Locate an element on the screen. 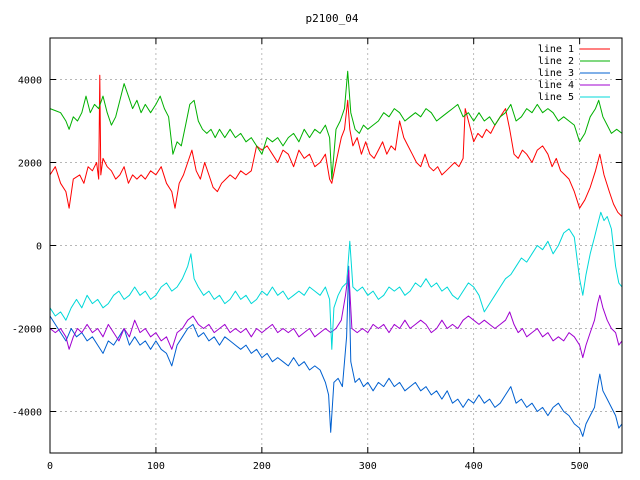 The height and width of the screenshot is (480, 640). x-tick-label: 400 is located at coordinates (474, 466).